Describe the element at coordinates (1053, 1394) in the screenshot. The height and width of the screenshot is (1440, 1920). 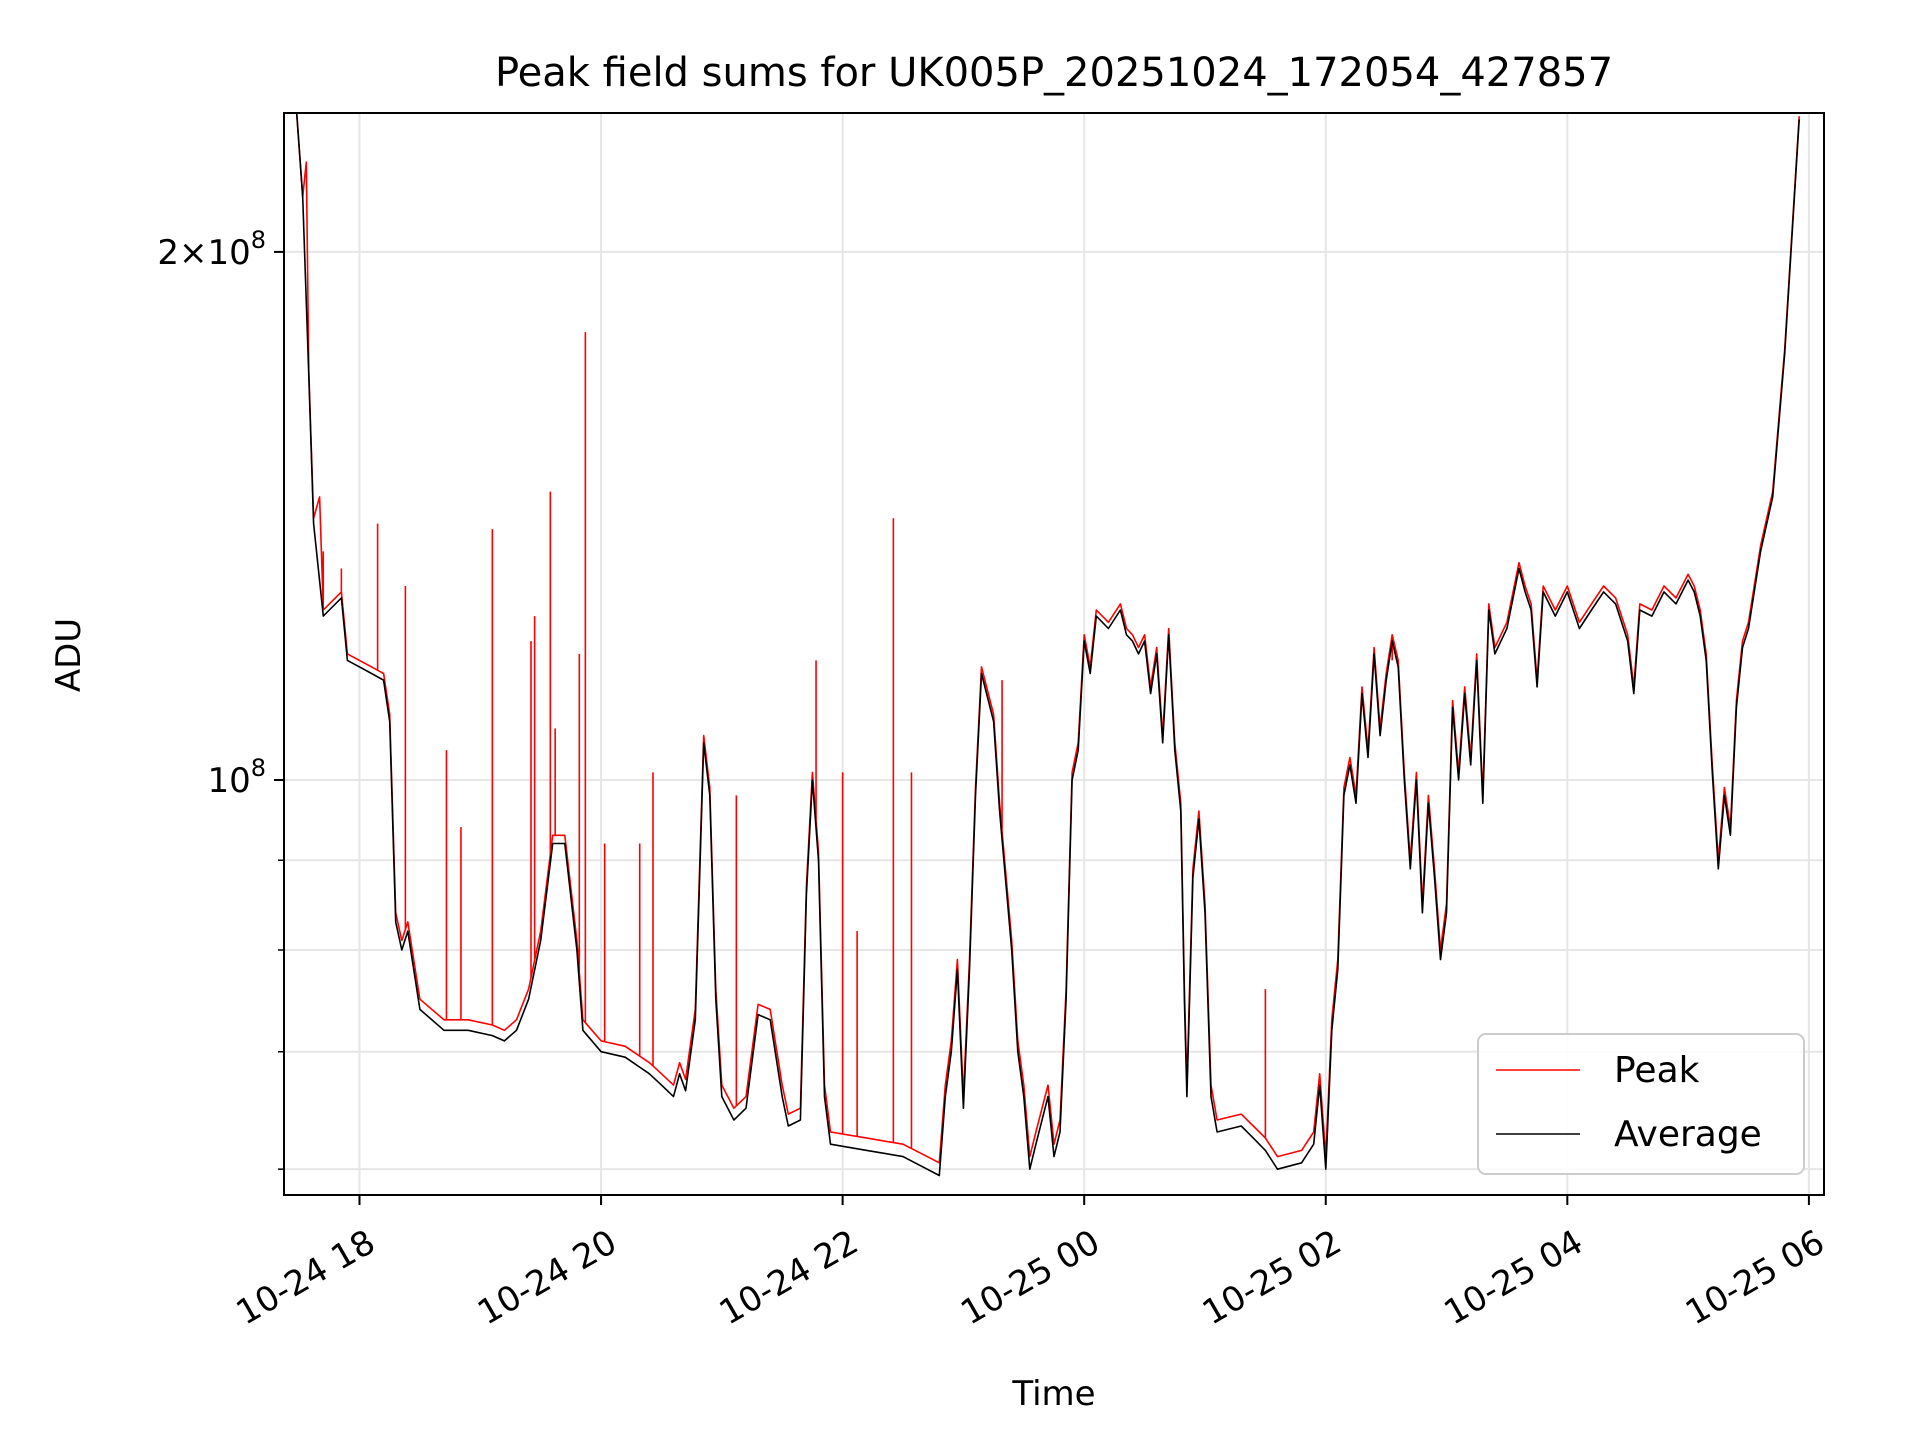
I see `x-axis-label: Time` at that location.